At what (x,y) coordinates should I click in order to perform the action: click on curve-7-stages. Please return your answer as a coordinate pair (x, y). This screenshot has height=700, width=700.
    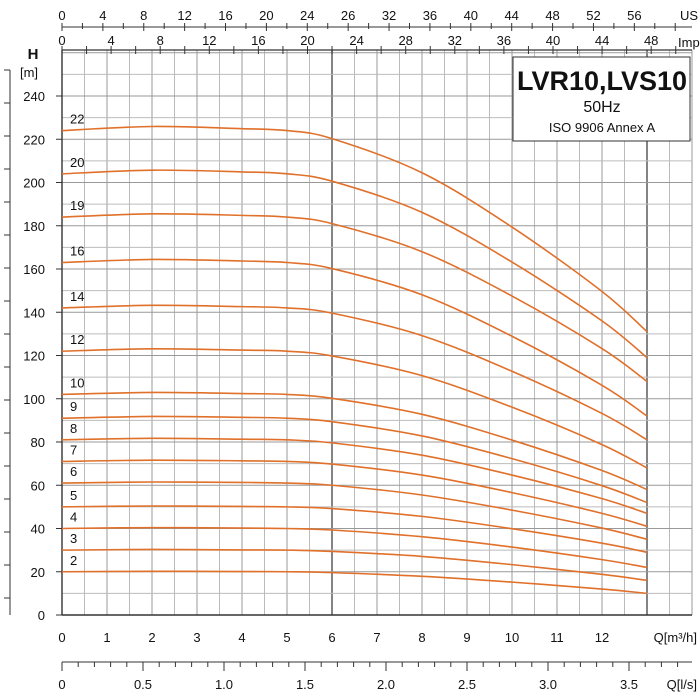
    Looking at the image, I should click on (354, 493).